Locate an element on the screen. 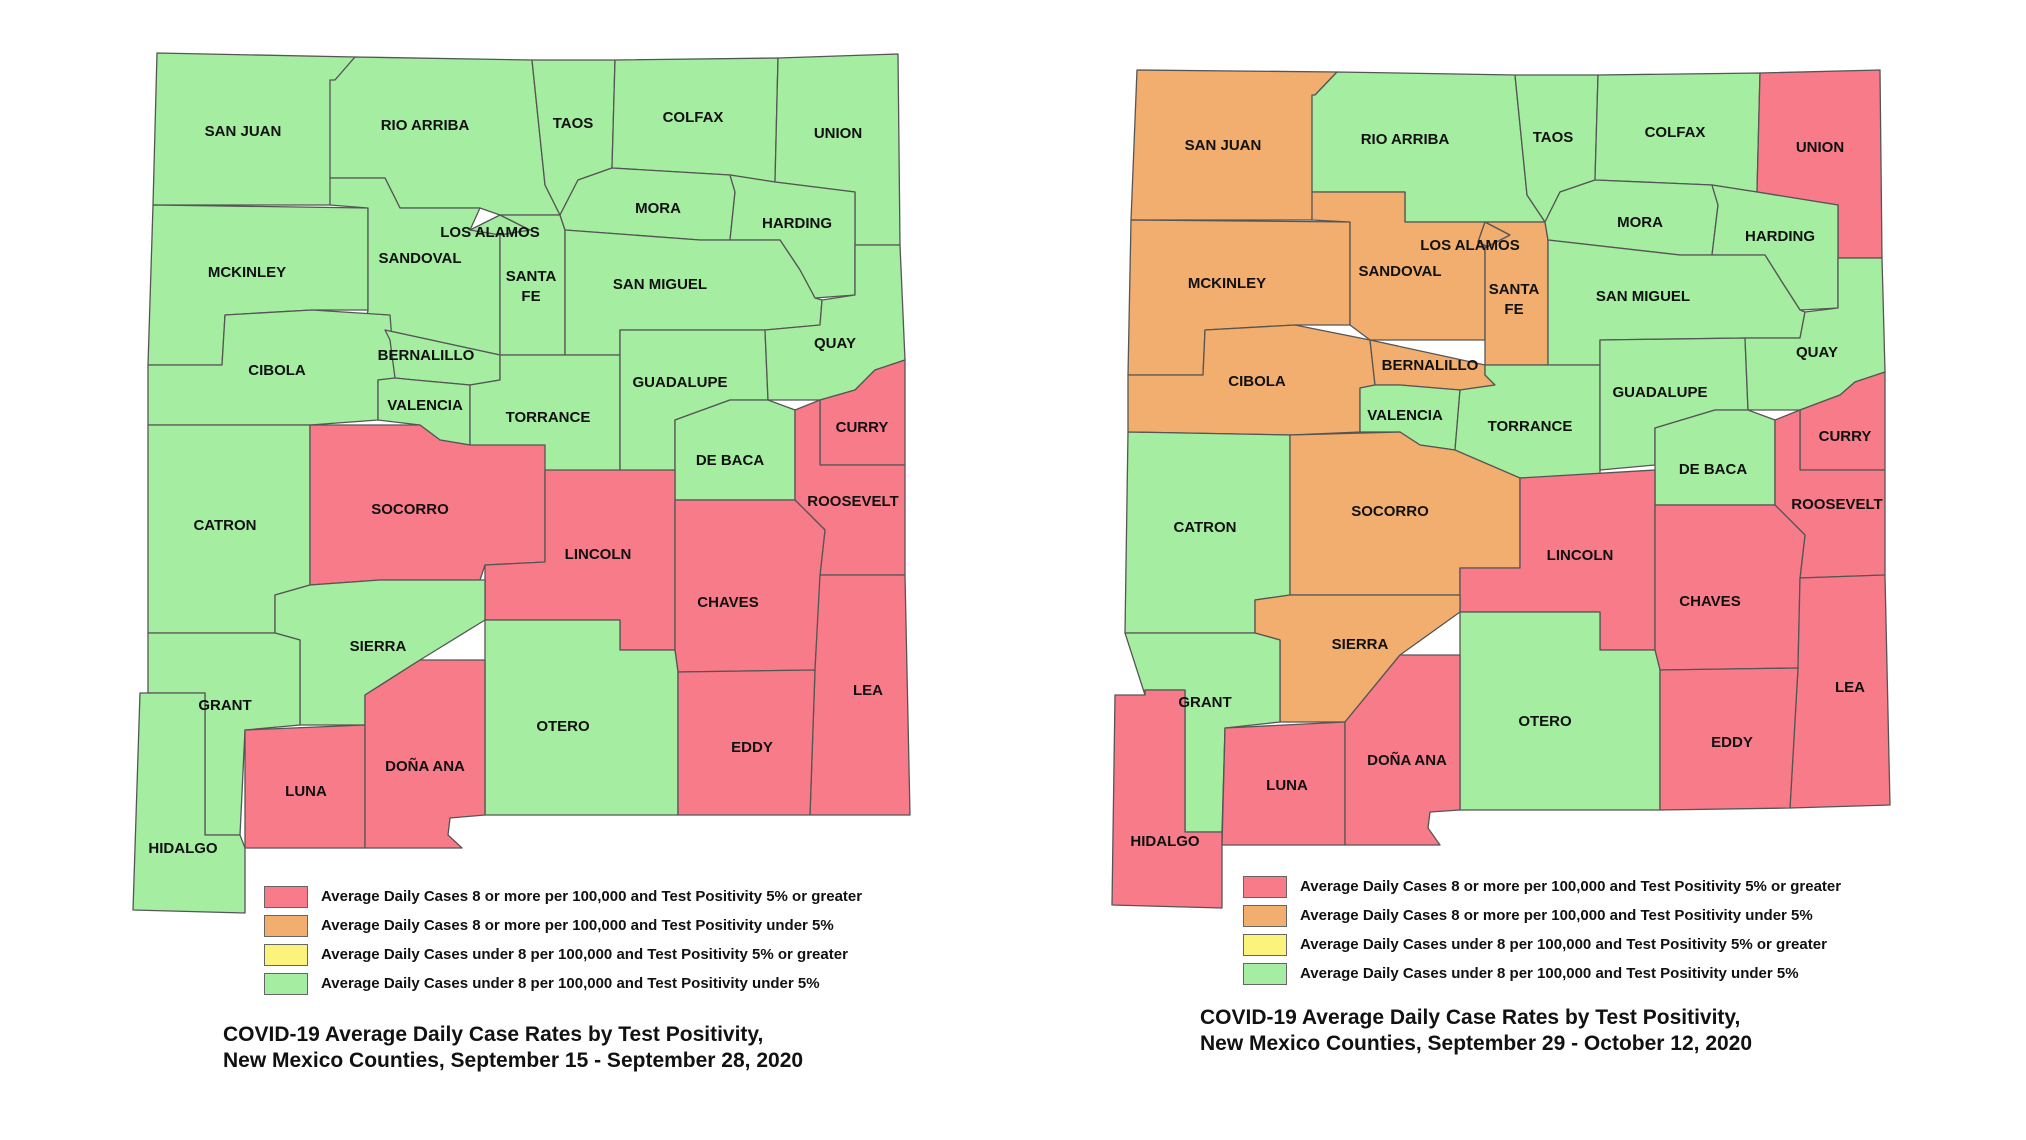 This screenshot has height=1140, width=2026. label-san-miguel: SAN MIGUEL is located at coordinates (1643, 296).